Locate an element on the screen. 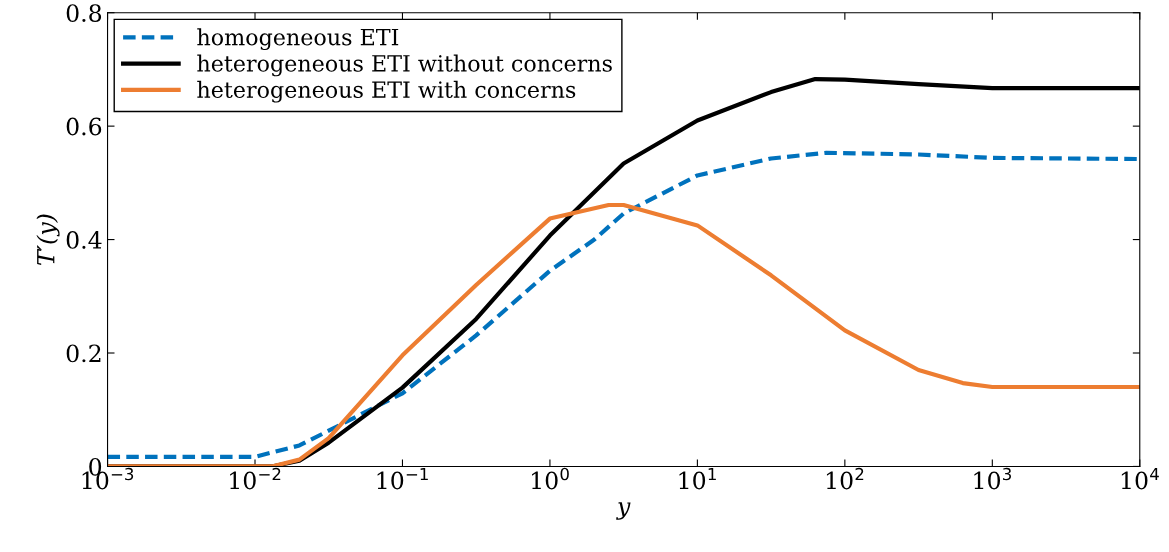 This screenshot has width=1169, height=552. x-tick-label: 10$^{3}$ is located at coordinates (992, 478).